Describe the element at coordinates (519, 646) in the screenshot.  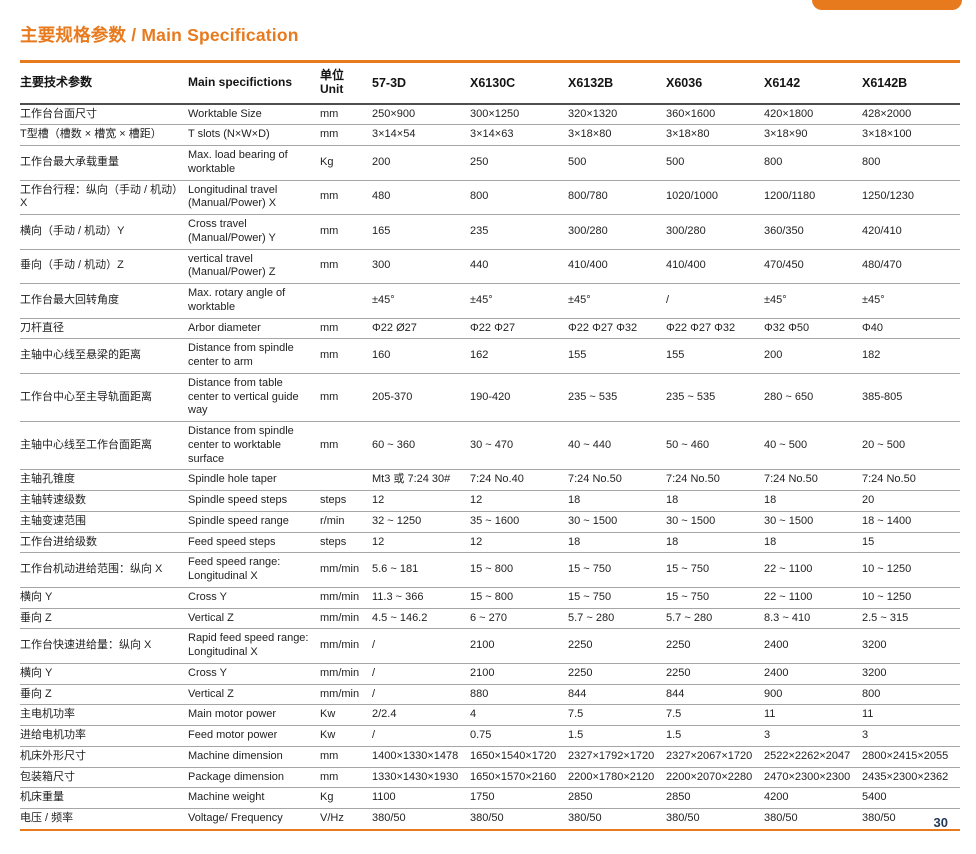
I see `spec-value: 2100` at that location.